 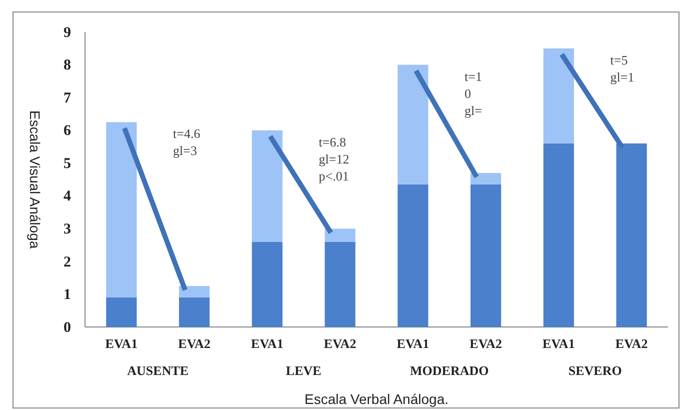 I want to click on y-tick-label: 0, so click(x=67, y=328).